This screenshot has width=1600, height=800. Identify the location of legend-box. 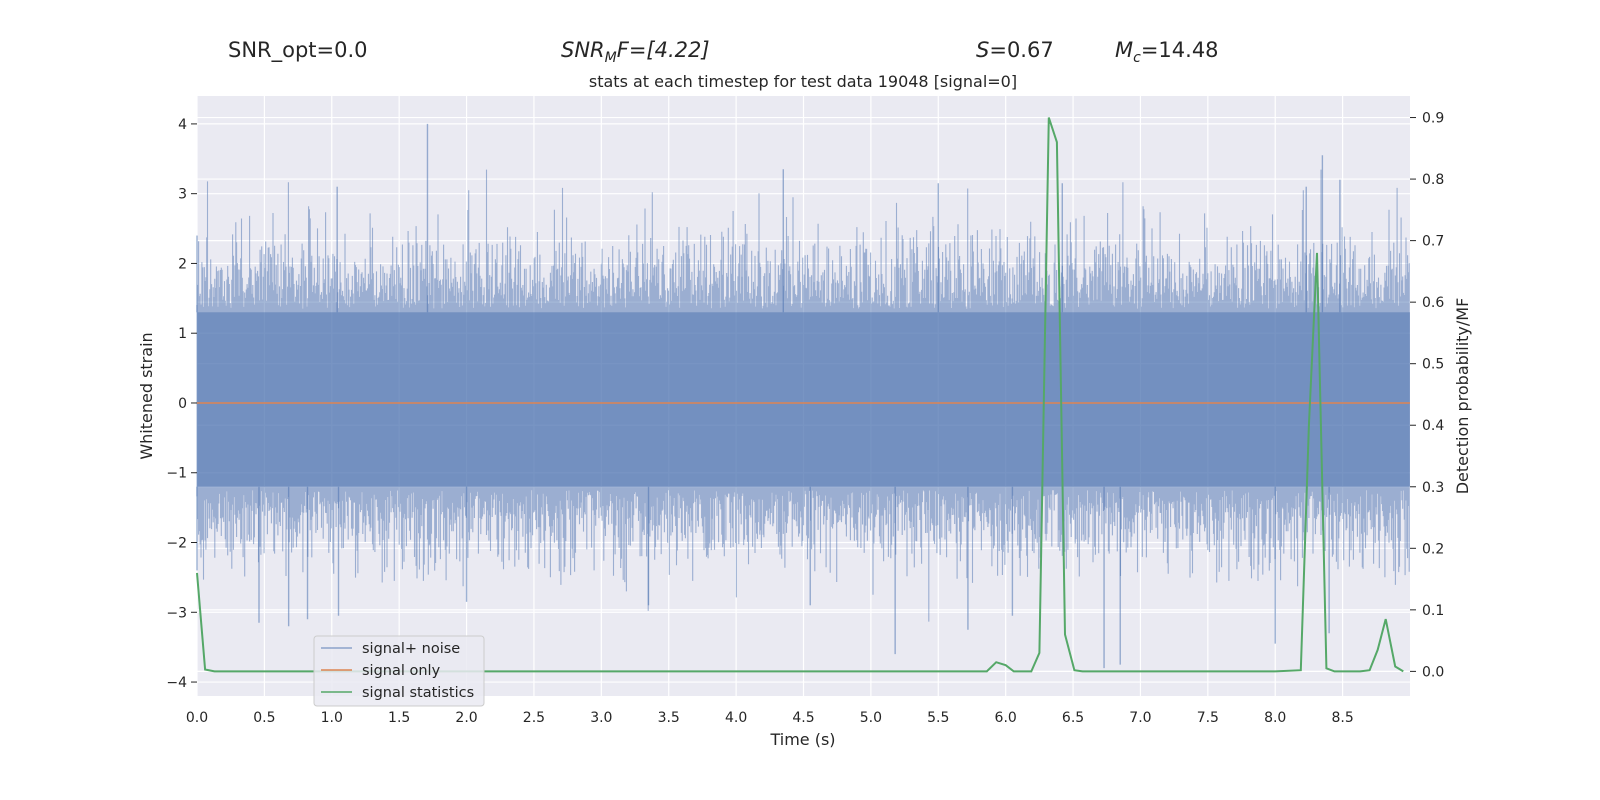
(399, 671).